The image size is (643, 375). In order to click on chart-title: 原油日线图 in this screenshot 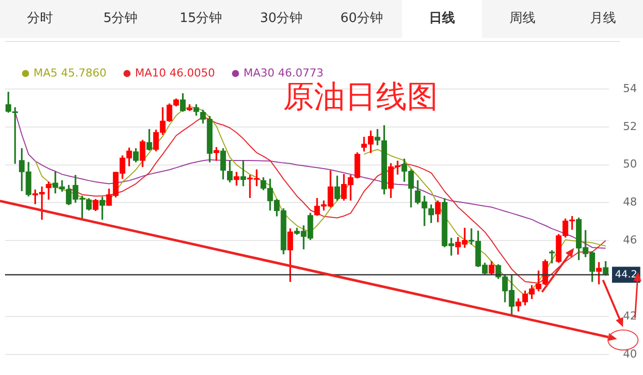, I will do `click(360, 97)`.